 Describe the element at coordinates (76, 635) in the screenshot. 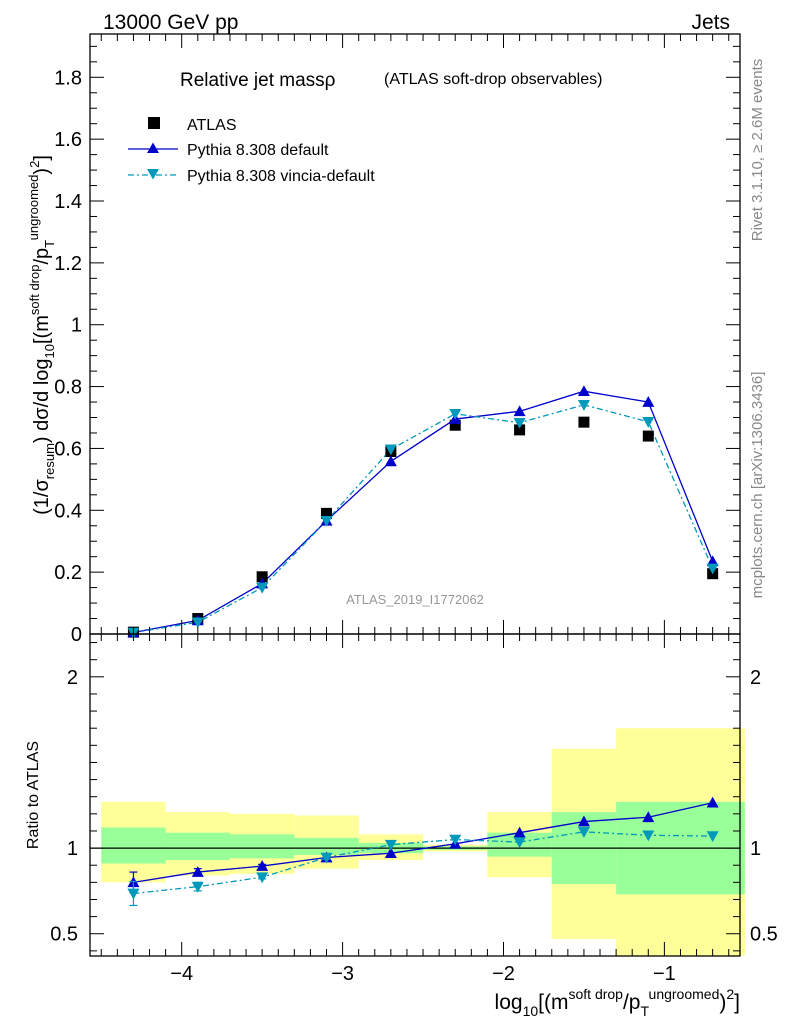

I see `main-y-tick-label: 0` at that location.